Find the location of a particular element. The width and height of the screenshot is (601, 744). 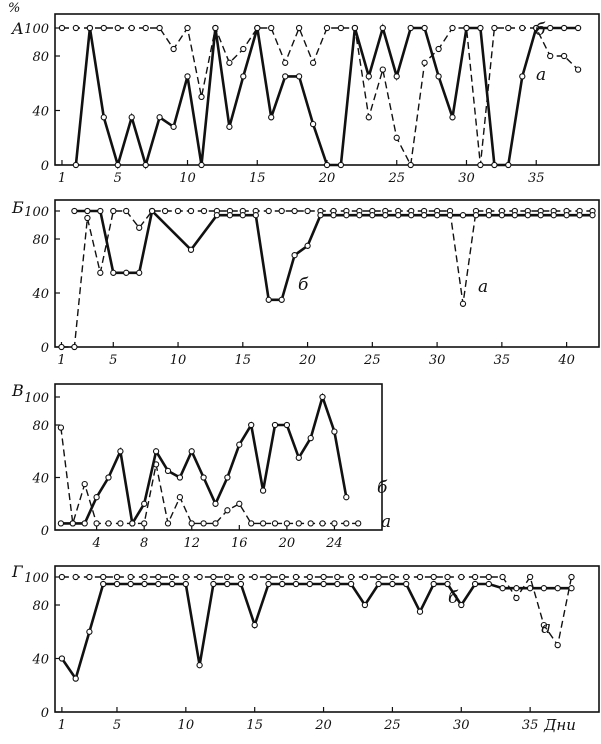

x-tick-label: 30 is located at coordinates (461, 725).